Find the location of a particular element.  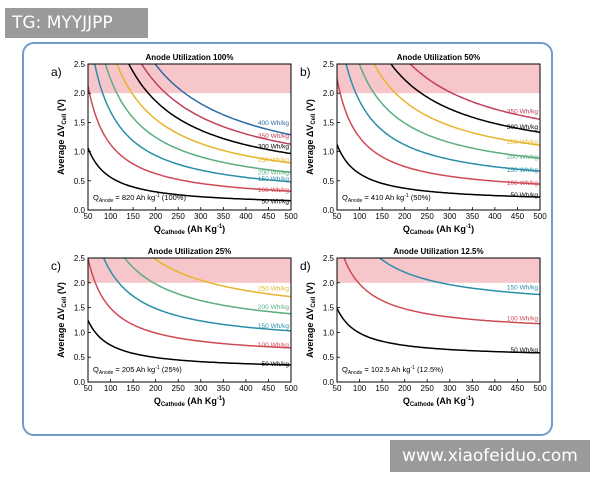

y-axis-label-sub: Cell is located at coordinates (65, 118).